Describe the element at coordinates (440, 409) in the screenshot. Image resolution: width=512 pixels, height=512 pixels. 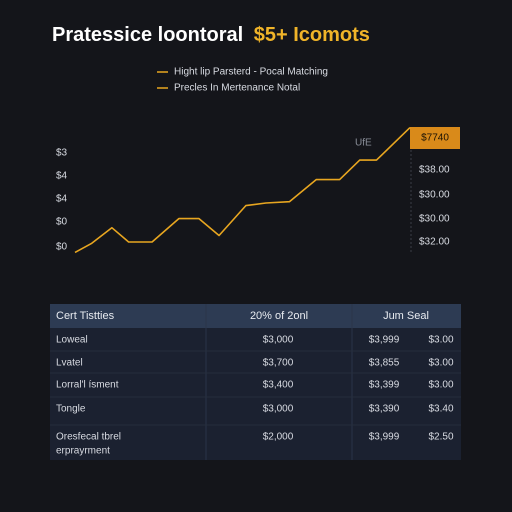
I see `table-cell: $3.40` at that location.